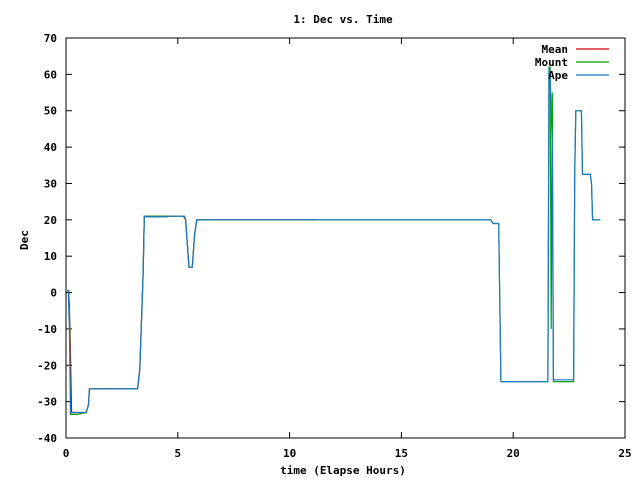  I want to click on x-tick-label: 20, so click(513, 453).